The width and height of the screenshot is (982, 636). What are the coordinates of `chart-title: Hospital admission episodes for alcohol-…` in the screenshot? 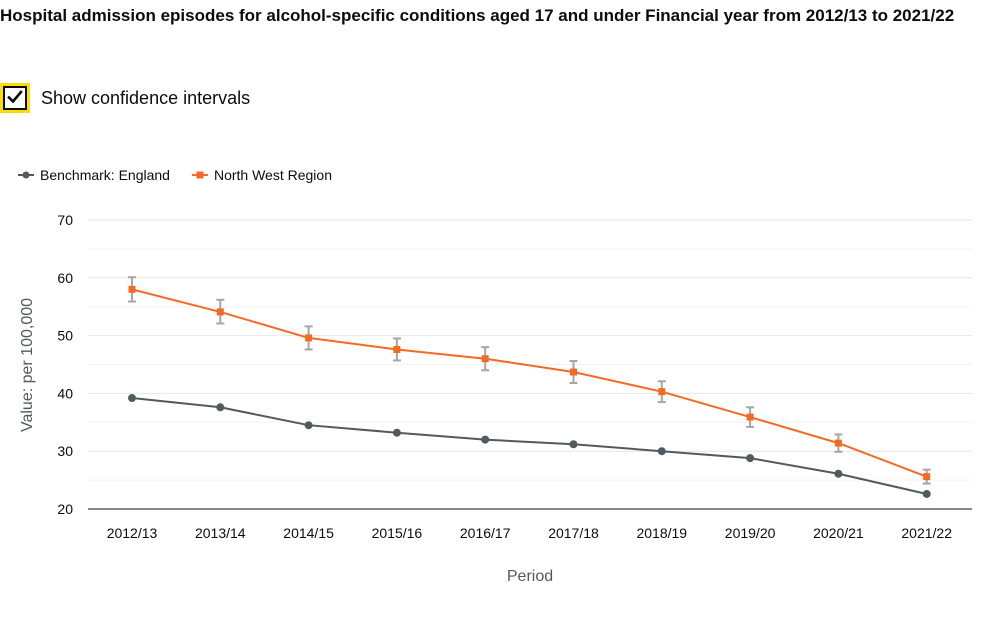 It's located at (477, 15).